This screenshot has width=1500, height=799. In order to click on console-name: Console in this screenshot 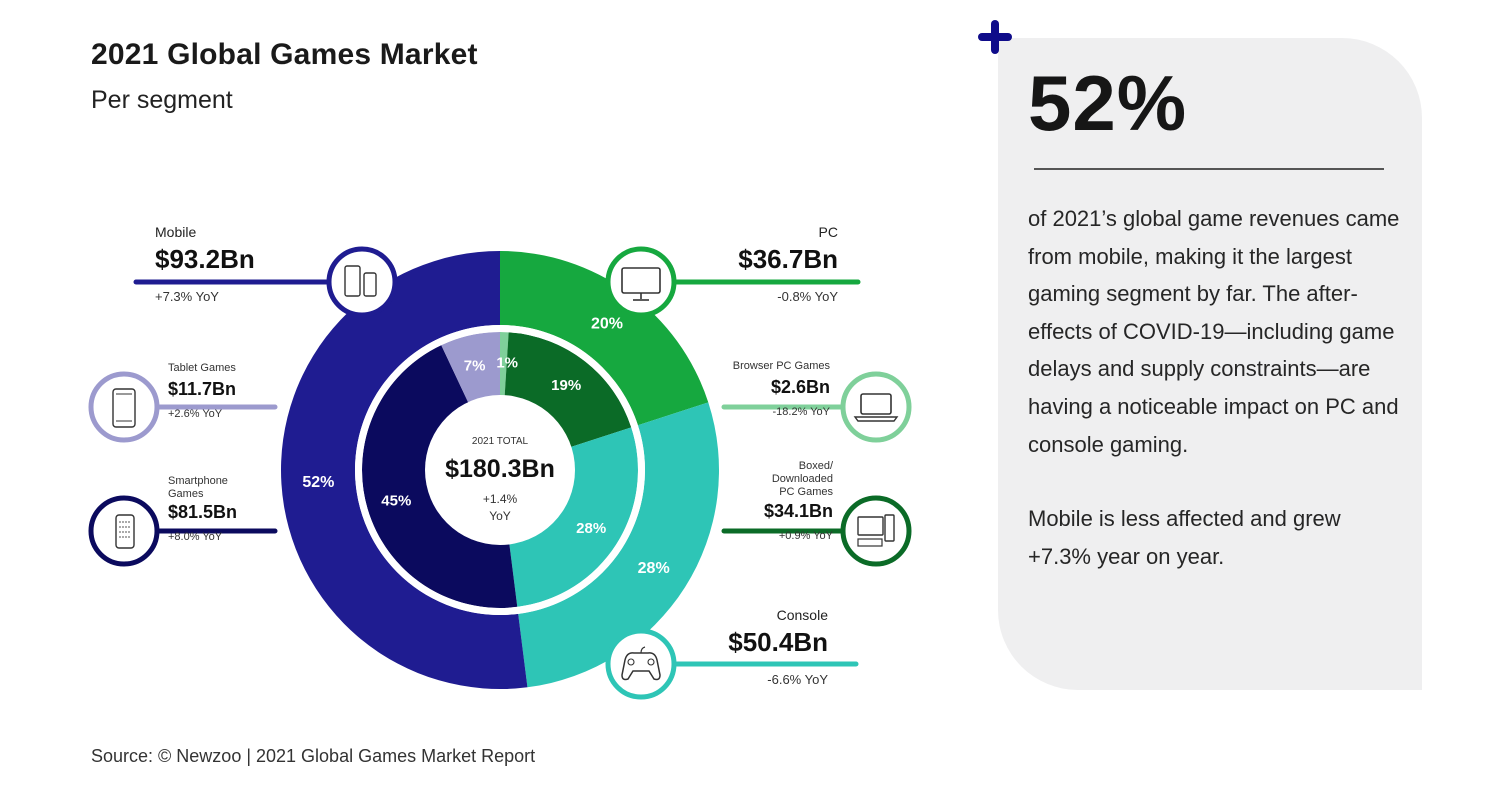, I will do `click(802, 615)`.